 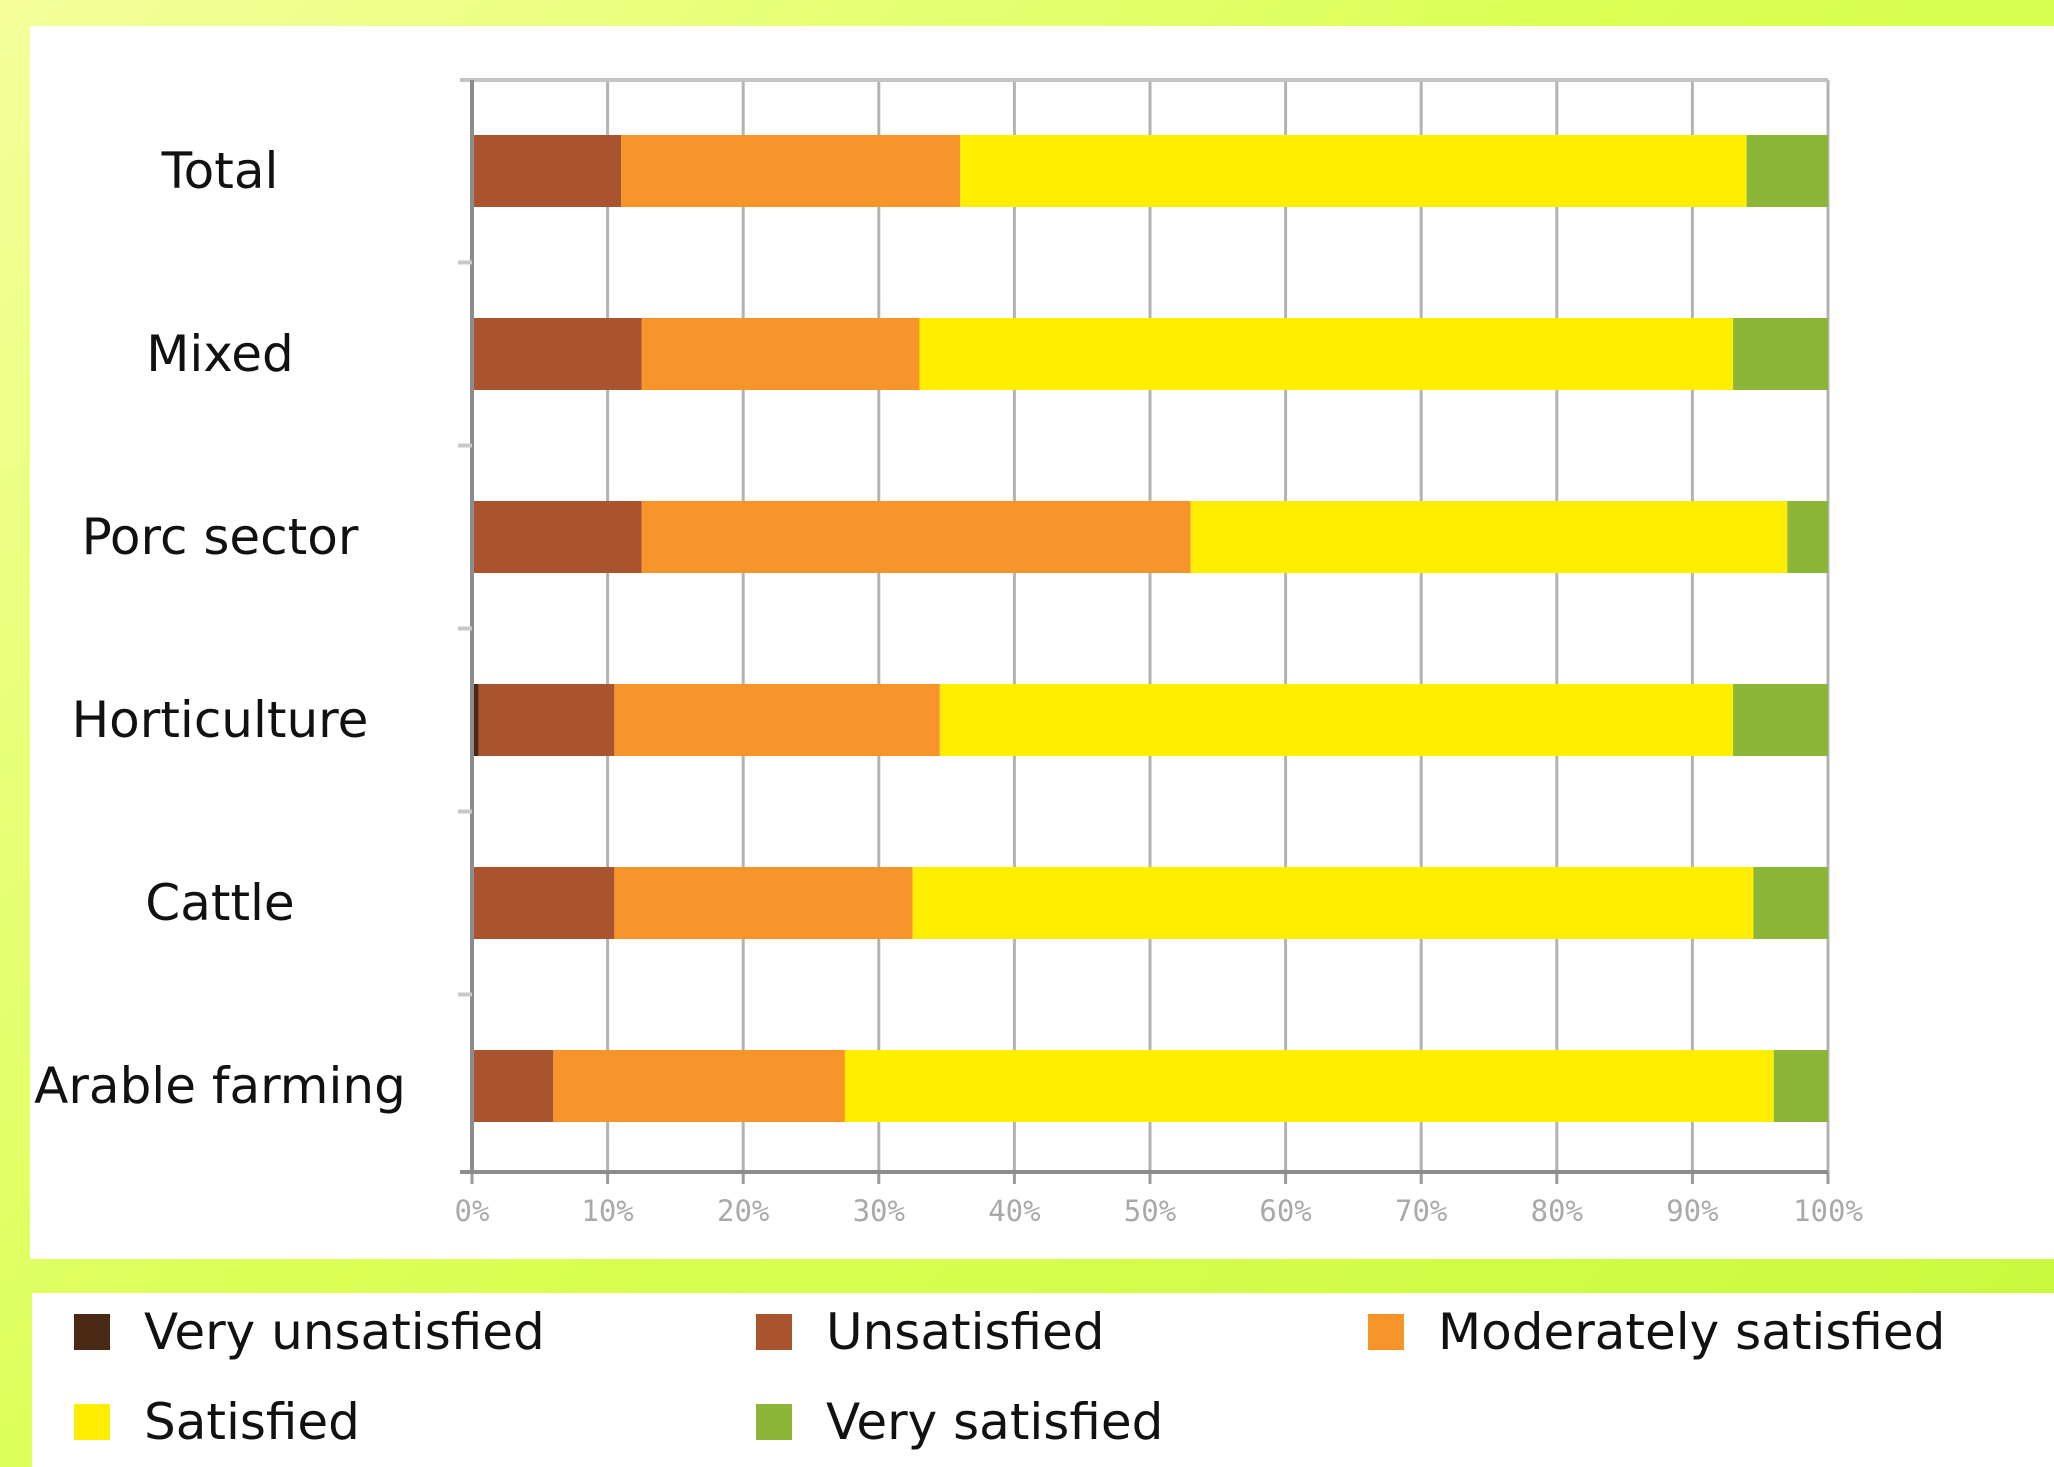 What do you see at coordinates (220, 537) in the screenshot?
I see `category-label-porc-sector: Porc sector` at bounding box center [220, 537].